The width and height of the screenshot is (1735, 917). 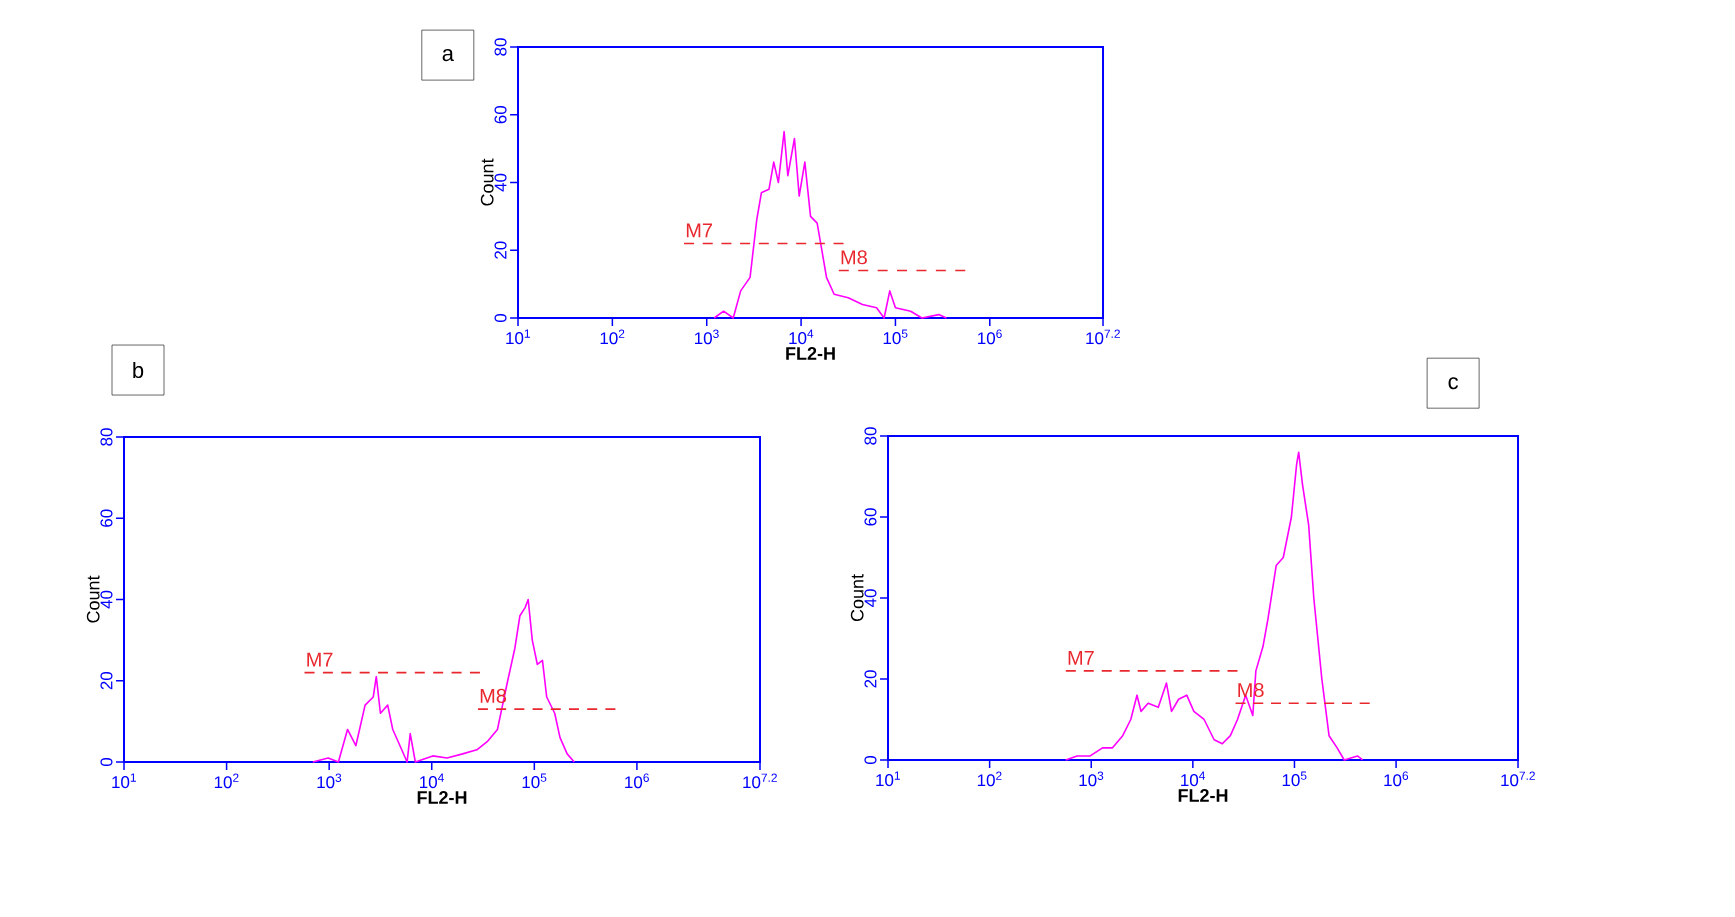 What do you see at coordinates (1453, 383) in the screenshot?
I see `chart-title: c` at bounding box center [1453, 383].